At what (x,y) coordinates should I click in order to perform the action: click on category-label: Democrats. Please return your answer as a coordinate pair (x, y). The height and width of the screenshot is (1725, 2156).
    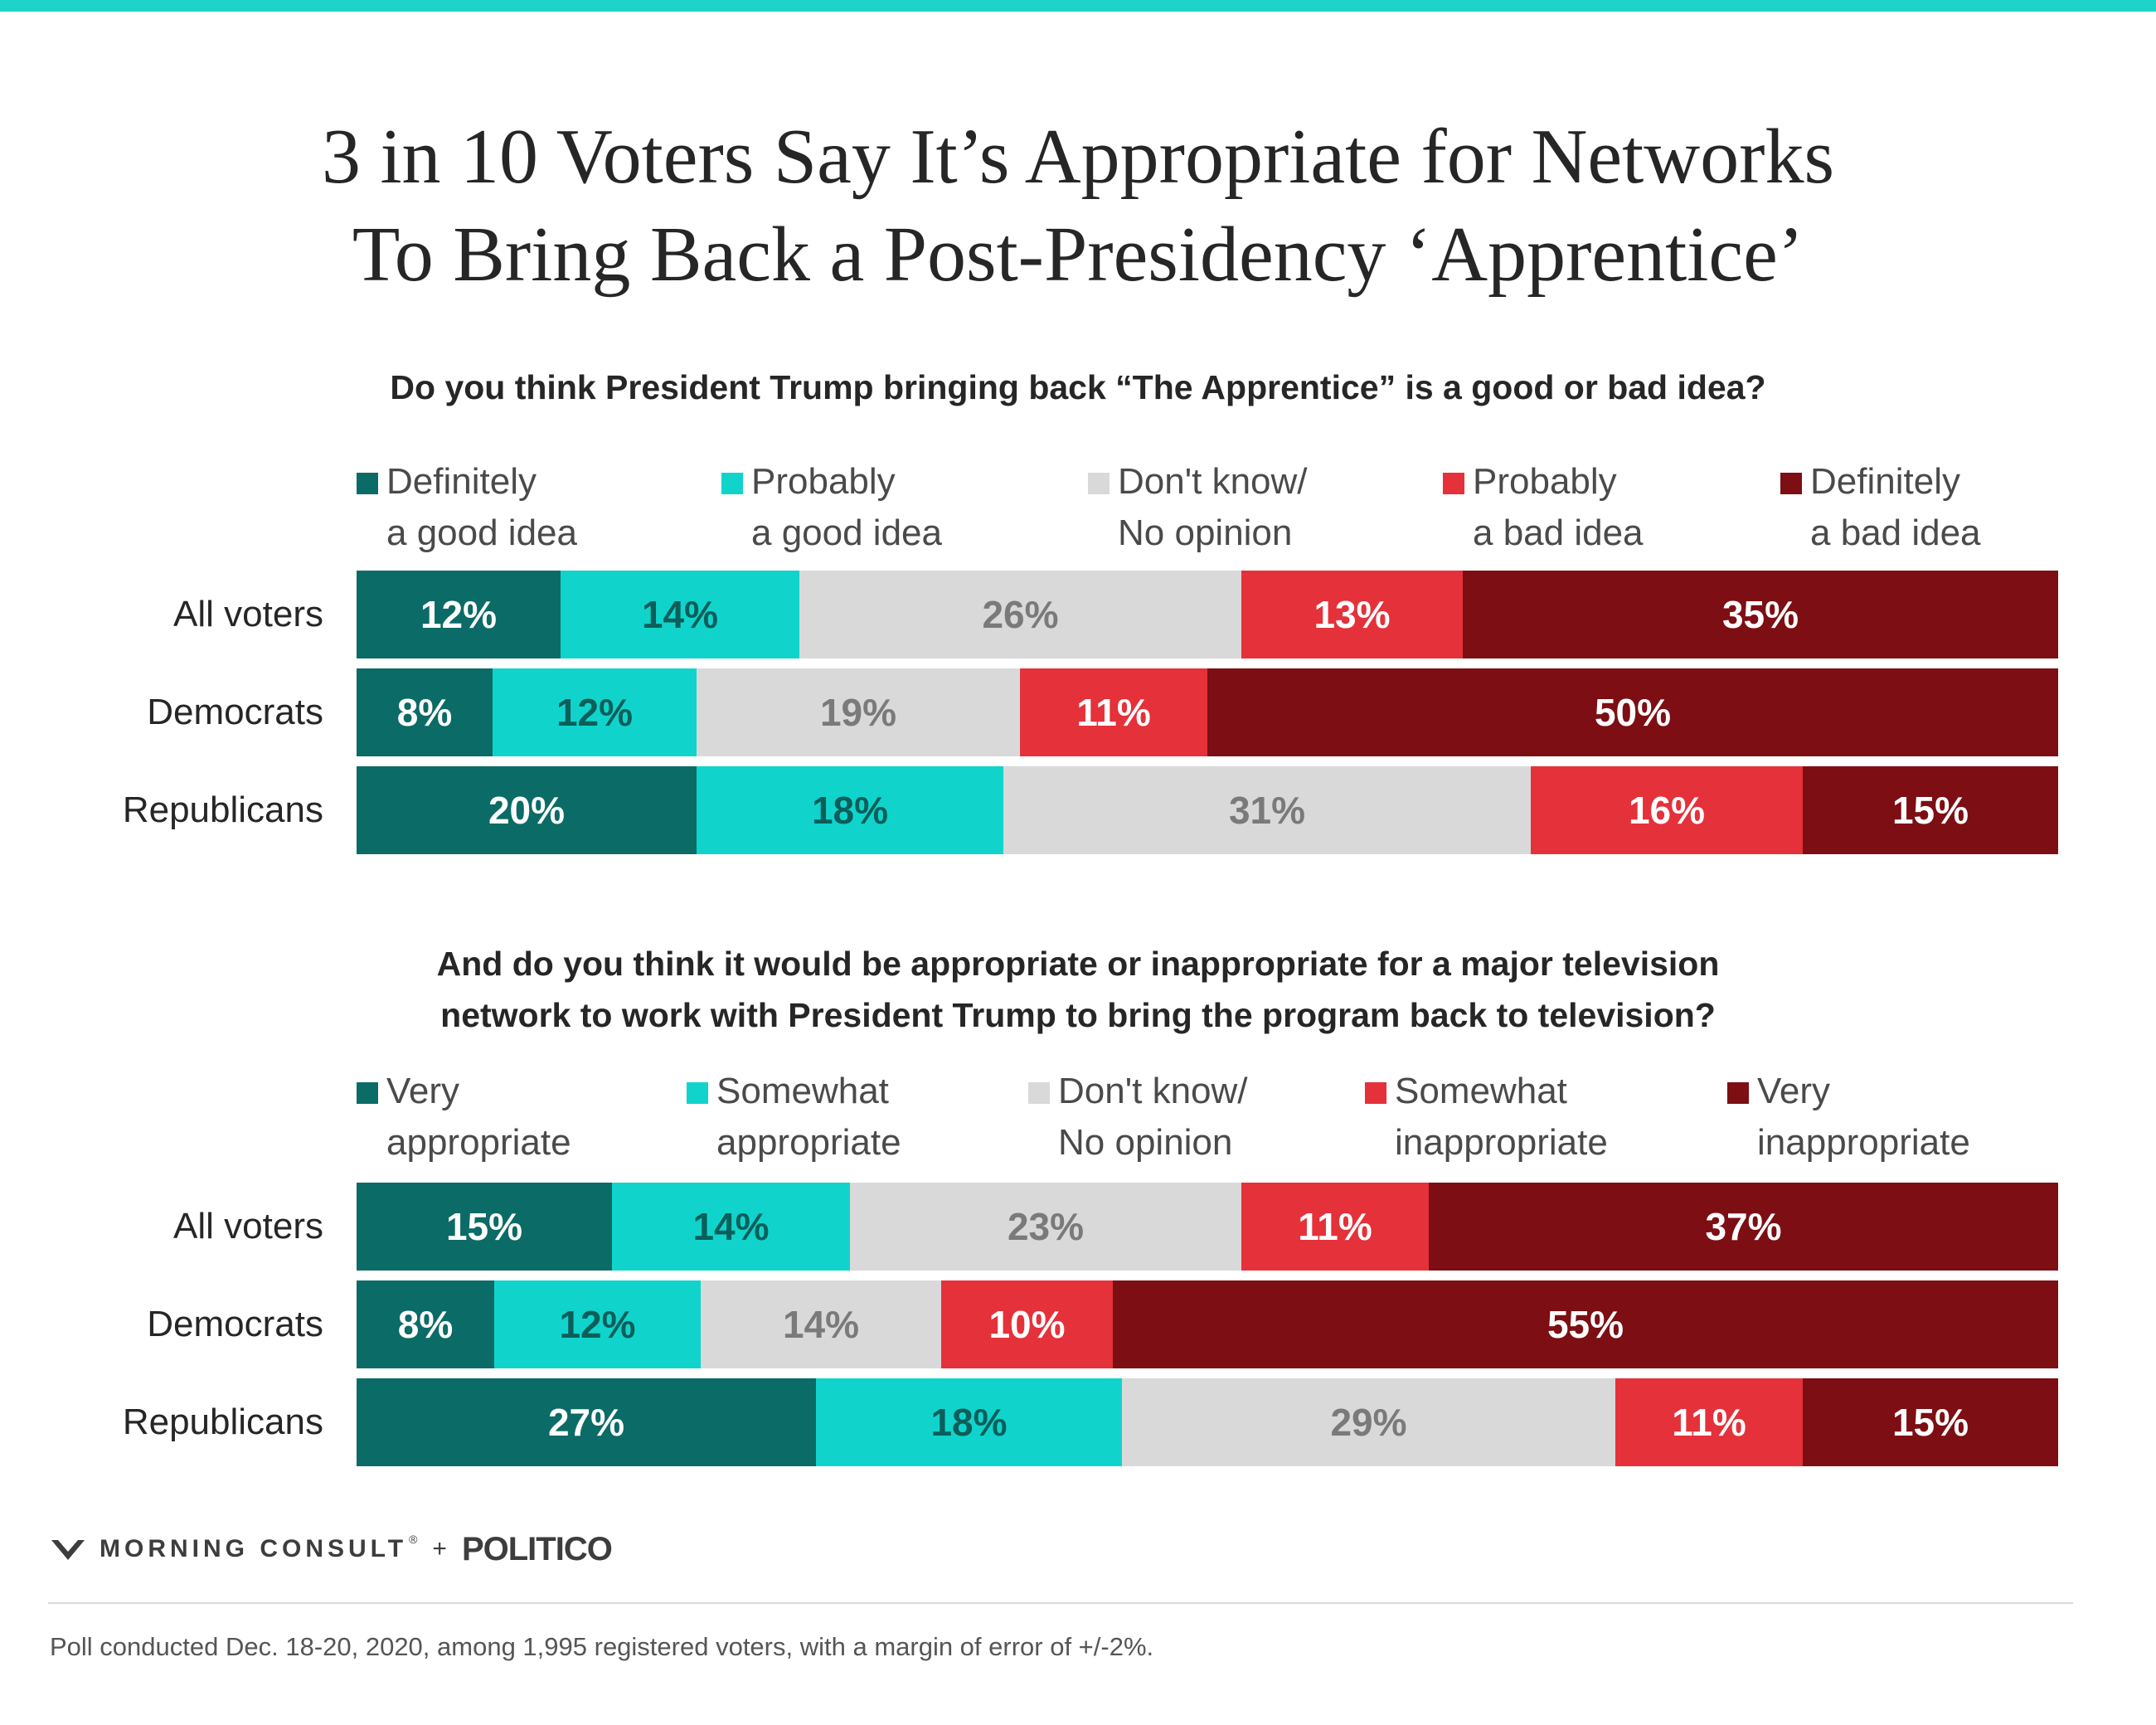
    Looking at the image, I should click on (235, 1324).